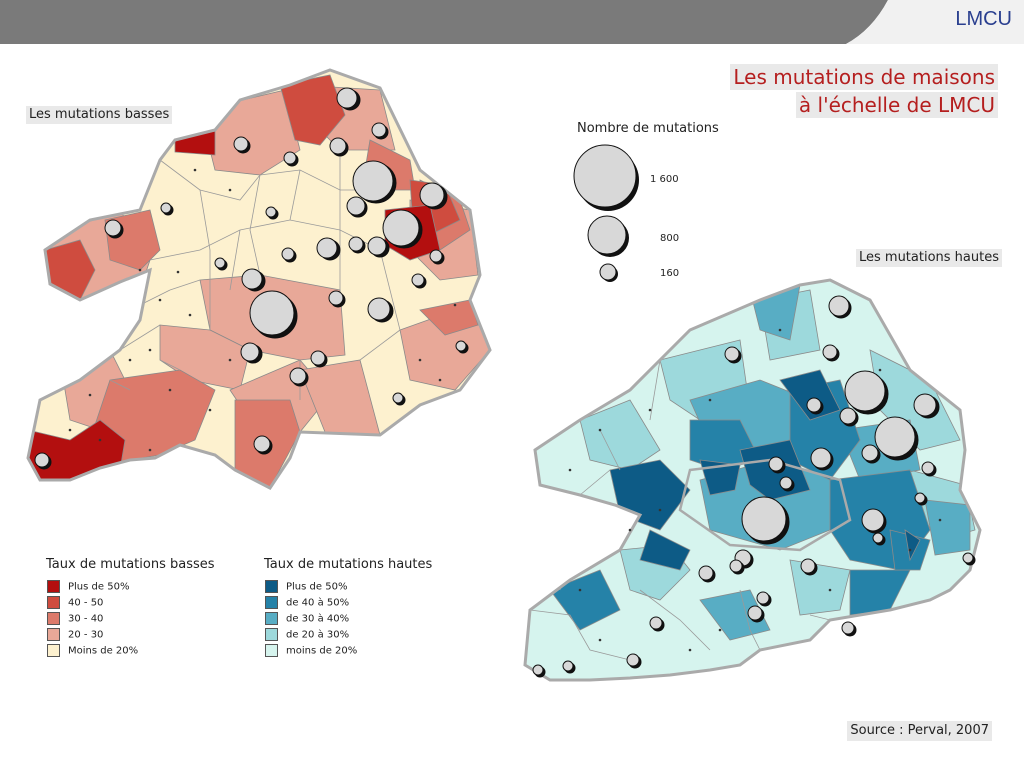  I want to click on legend-low-title: Taux de mutations basses, so click(130, 564).